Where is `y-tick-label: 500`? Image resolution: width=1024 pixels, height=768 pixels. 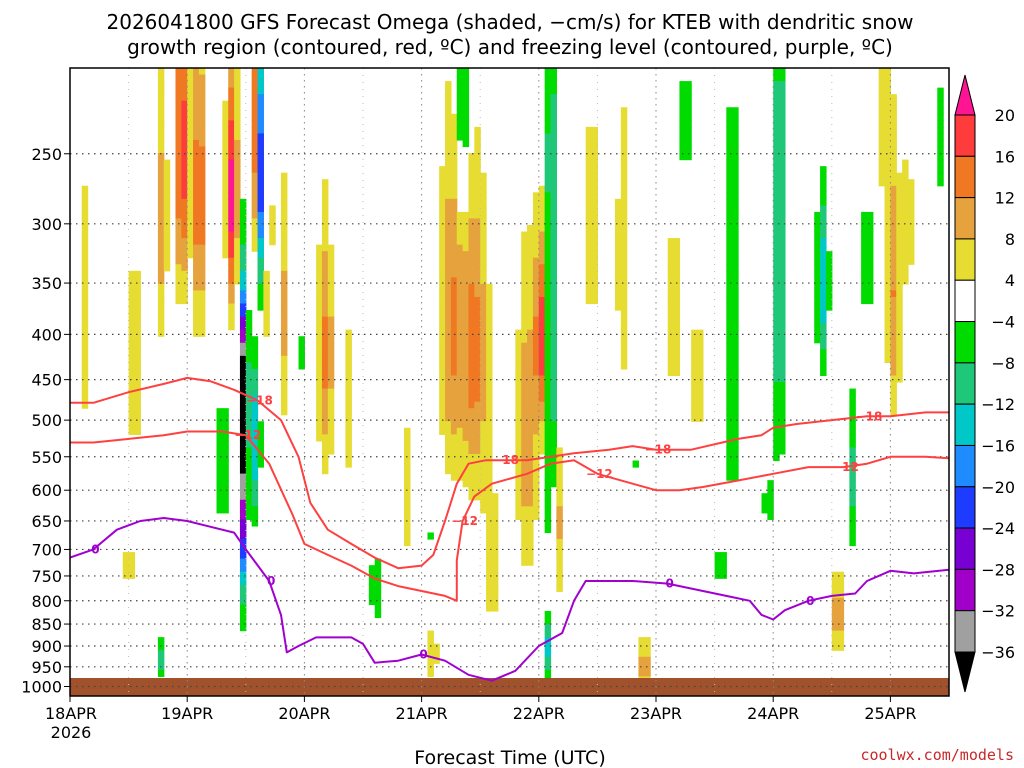
y-tick-label: 500 is located at coordinates (46, 420).